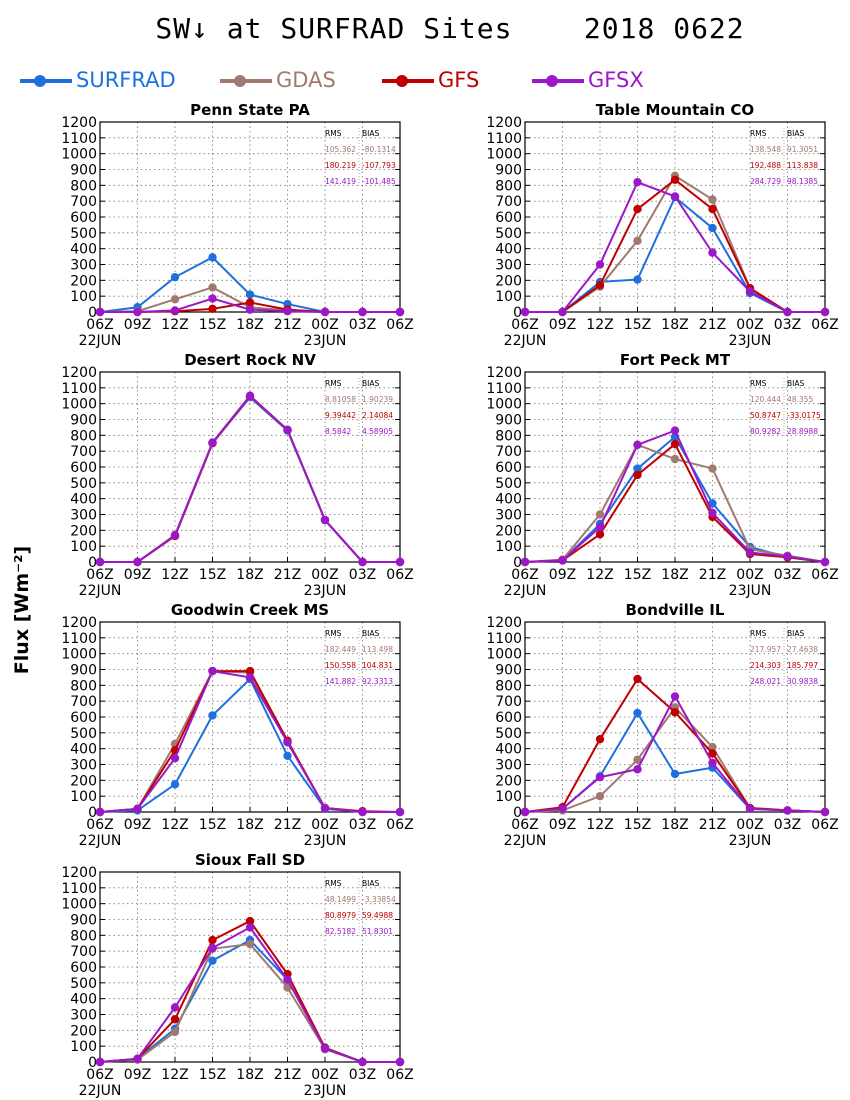  I want to click on panel-title: Table Mountain CO, so click(675, 110).